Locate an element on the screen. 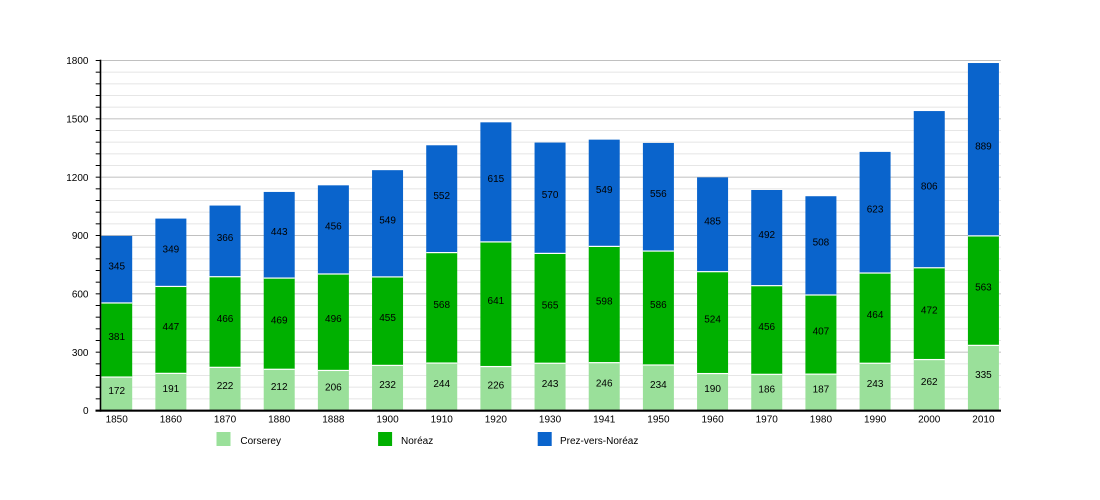 This screenshot has height=500, width=1100. svg-text: 234 is located at coordinates (658, 385).